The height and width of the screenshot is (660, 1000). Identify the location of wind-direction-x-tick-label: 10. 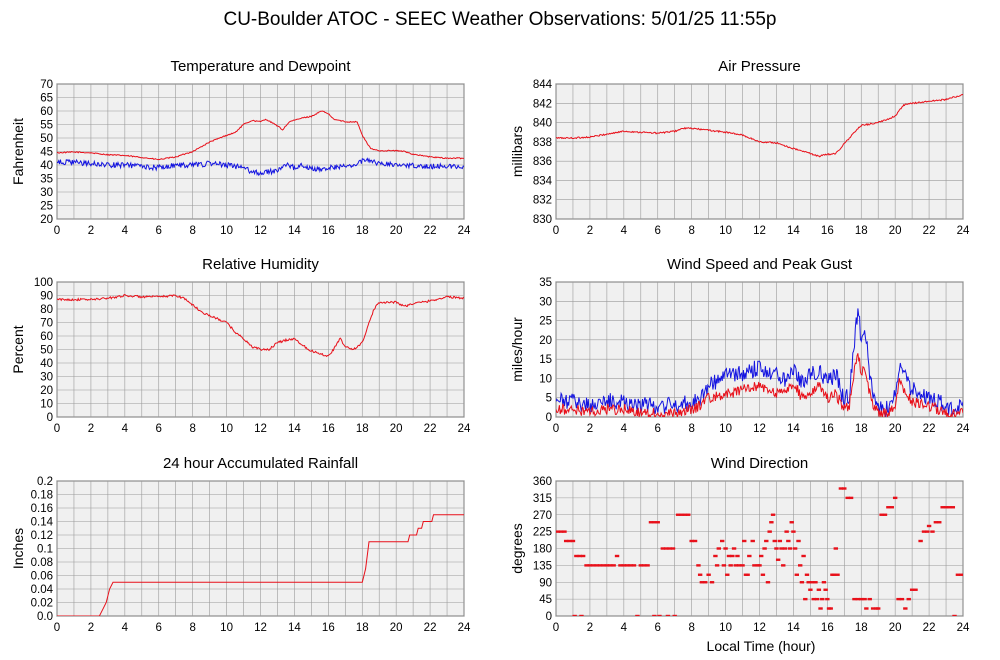
(725, 628).